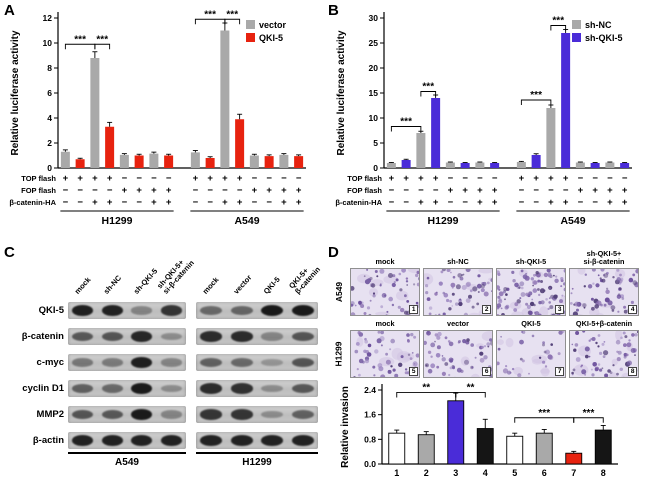 This screenshot has height=486, width=650. What do you see at coordinates (49, 143) in the screenshot?
I see `y-tick-label: 2` at bounding box center [49, 143].